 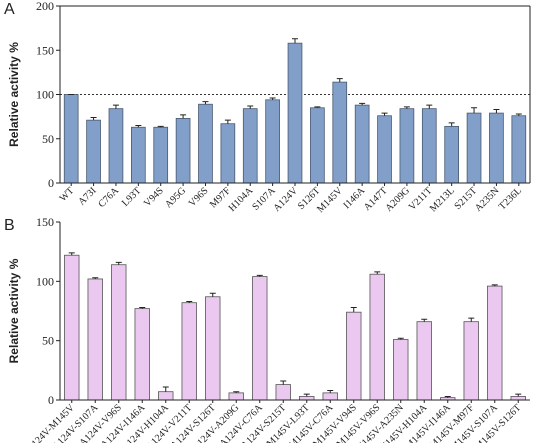 What do you see at coordinates (442, 199) in the screenshot?
I see `x-tick-label: M213L` at bounding box center [442, 199].